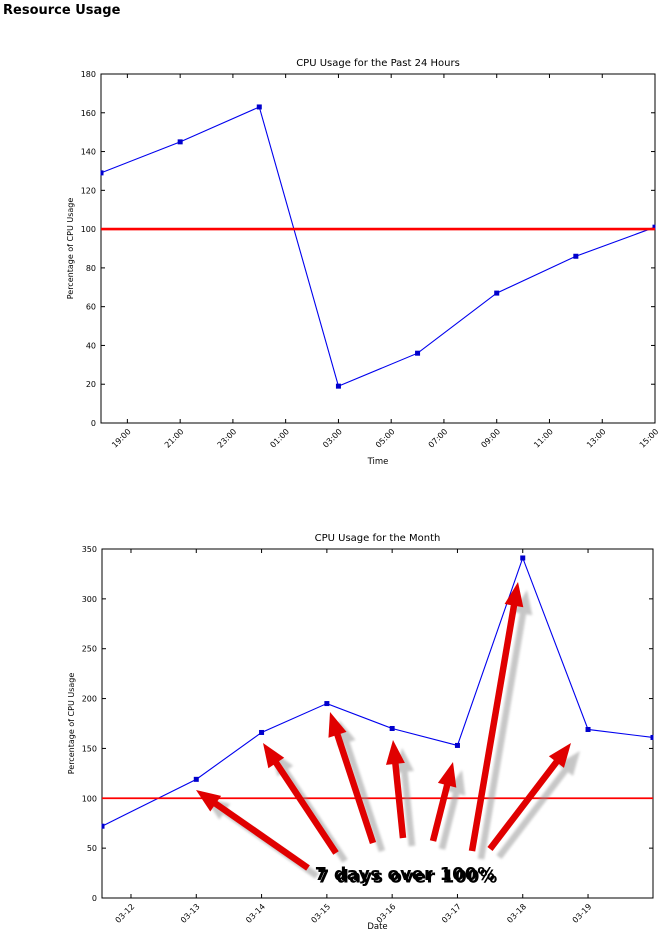 This screenshot has height=942, width=665. What do you see at coordinates (438, 438) in the screenshot?
I see `x-tick-label: 07:00` at bounding box center [438, 438].